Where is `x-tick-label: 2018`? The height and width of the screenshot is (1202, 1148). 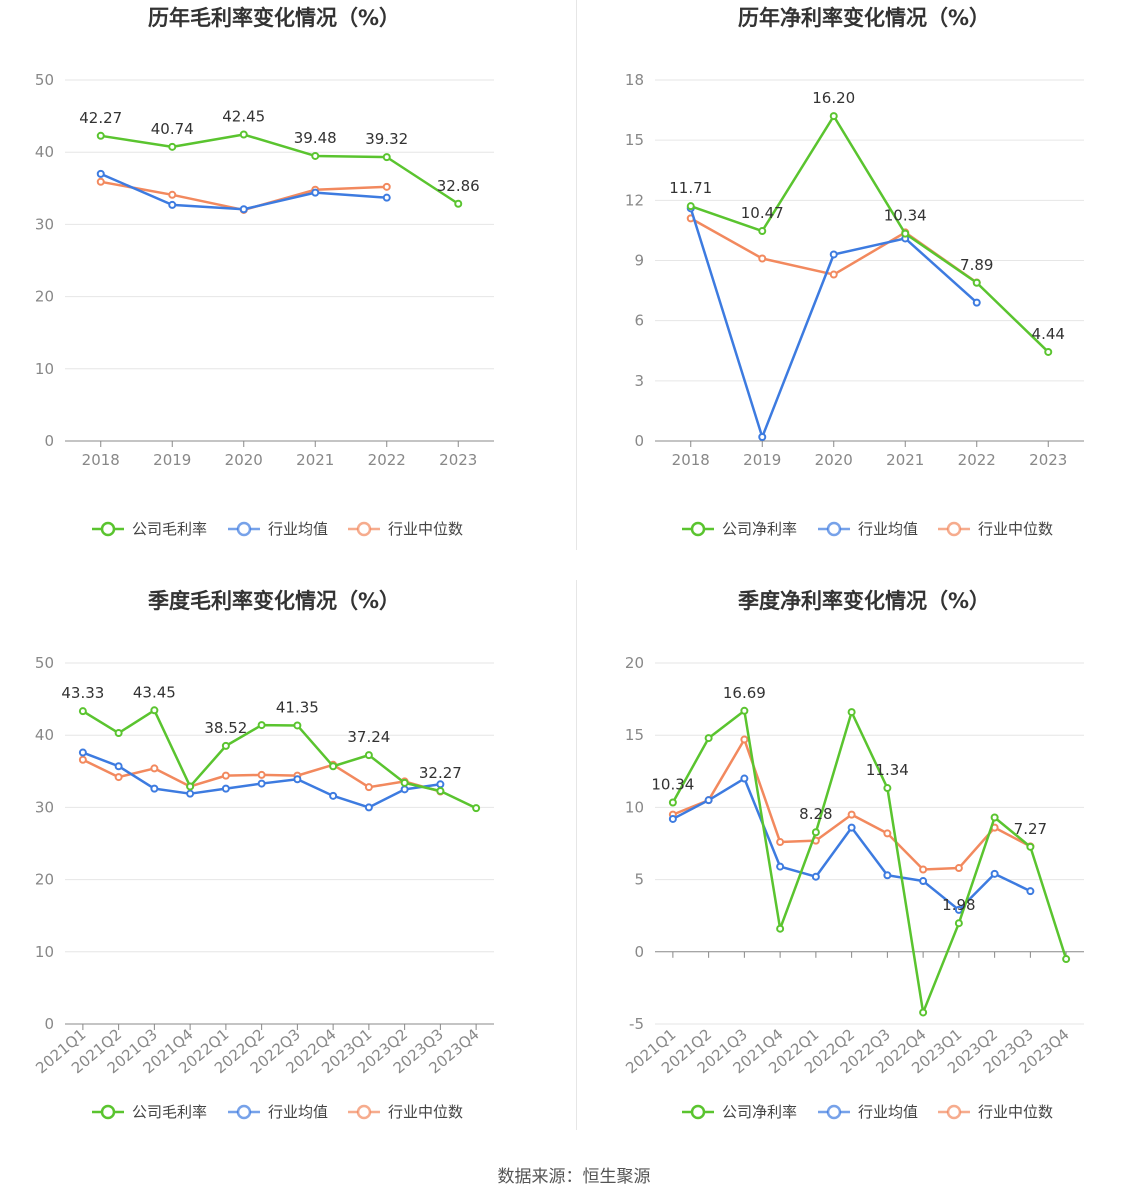
x-tick-label: 2018 is located at coordinates (691, 460).